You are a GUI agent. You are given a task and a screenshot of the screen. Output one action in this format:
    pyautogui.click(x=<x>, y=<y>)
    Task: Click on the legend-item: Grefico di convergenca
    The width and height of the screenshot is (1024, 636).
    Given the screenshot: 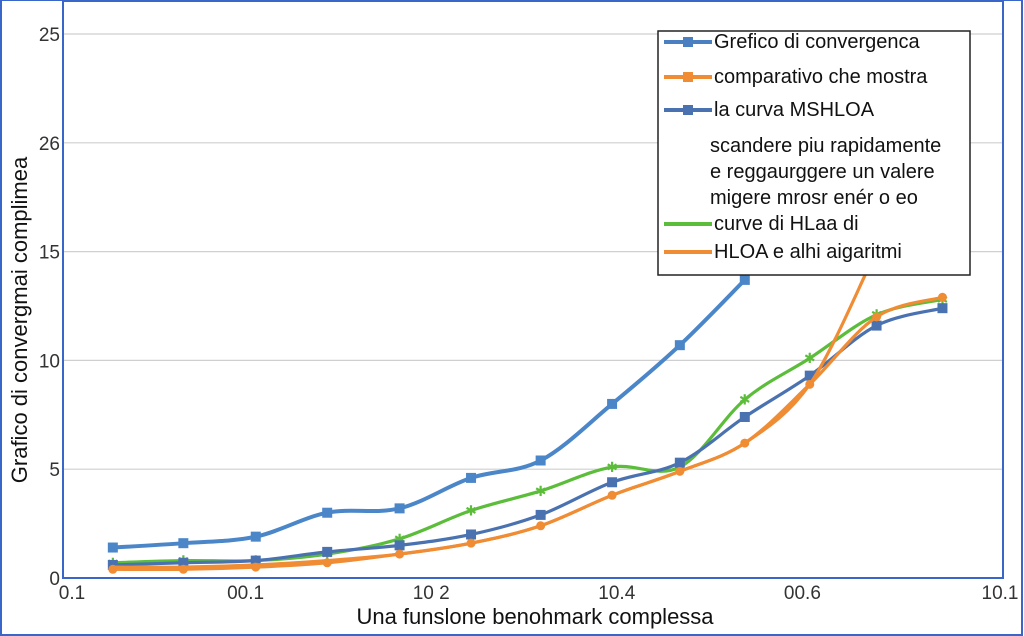 What is the action you would take?
    pyautogui.click(x=792, y=42)
    